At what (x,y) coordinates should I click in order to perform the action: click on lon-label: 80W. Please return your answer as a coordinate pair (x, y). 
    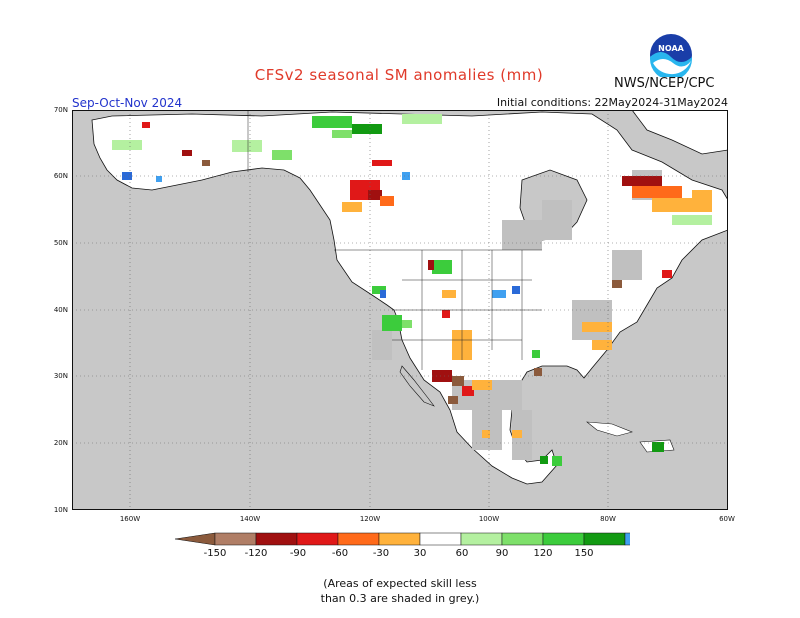
    Looking at the image, I should click on (608, 519).